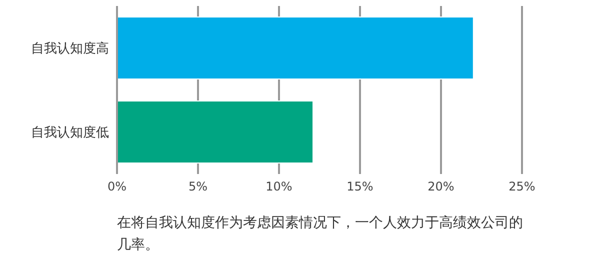 This screenshot has height=277, width=600. I want to click on y-tick-label: 自我认知度高, so click(70, 48).